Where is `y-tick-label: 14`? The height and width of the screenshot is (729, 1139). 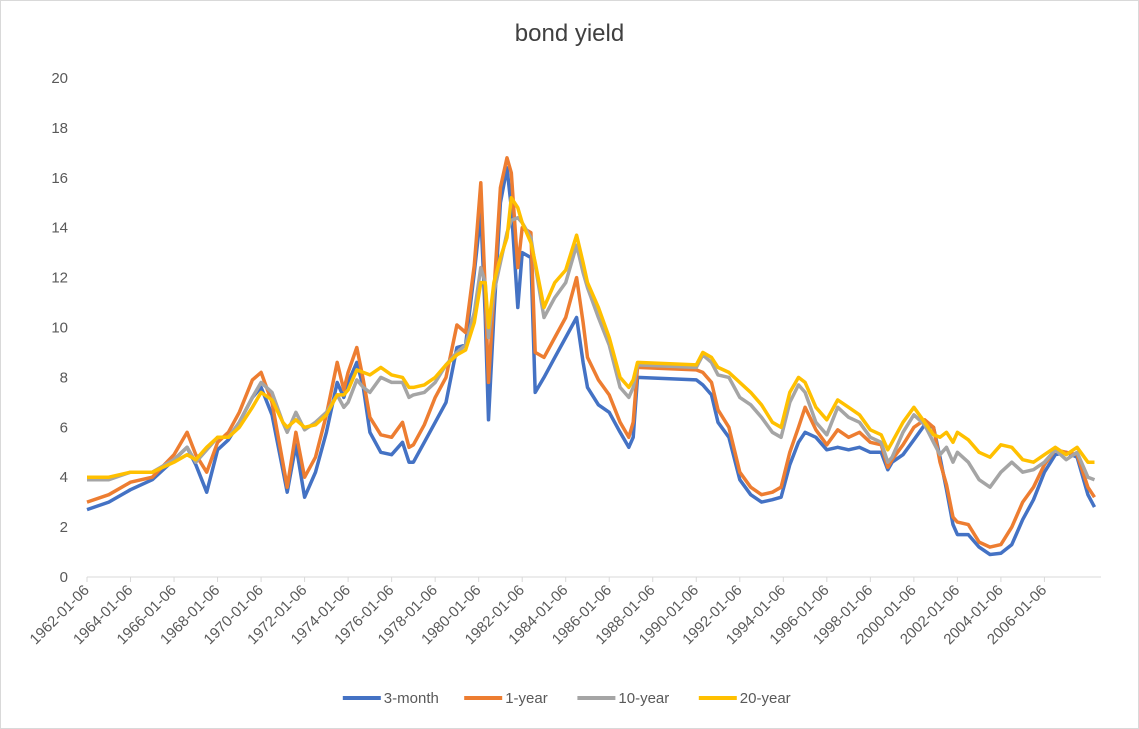 y-tick-label: 14 is located at coordinates (59, 228).